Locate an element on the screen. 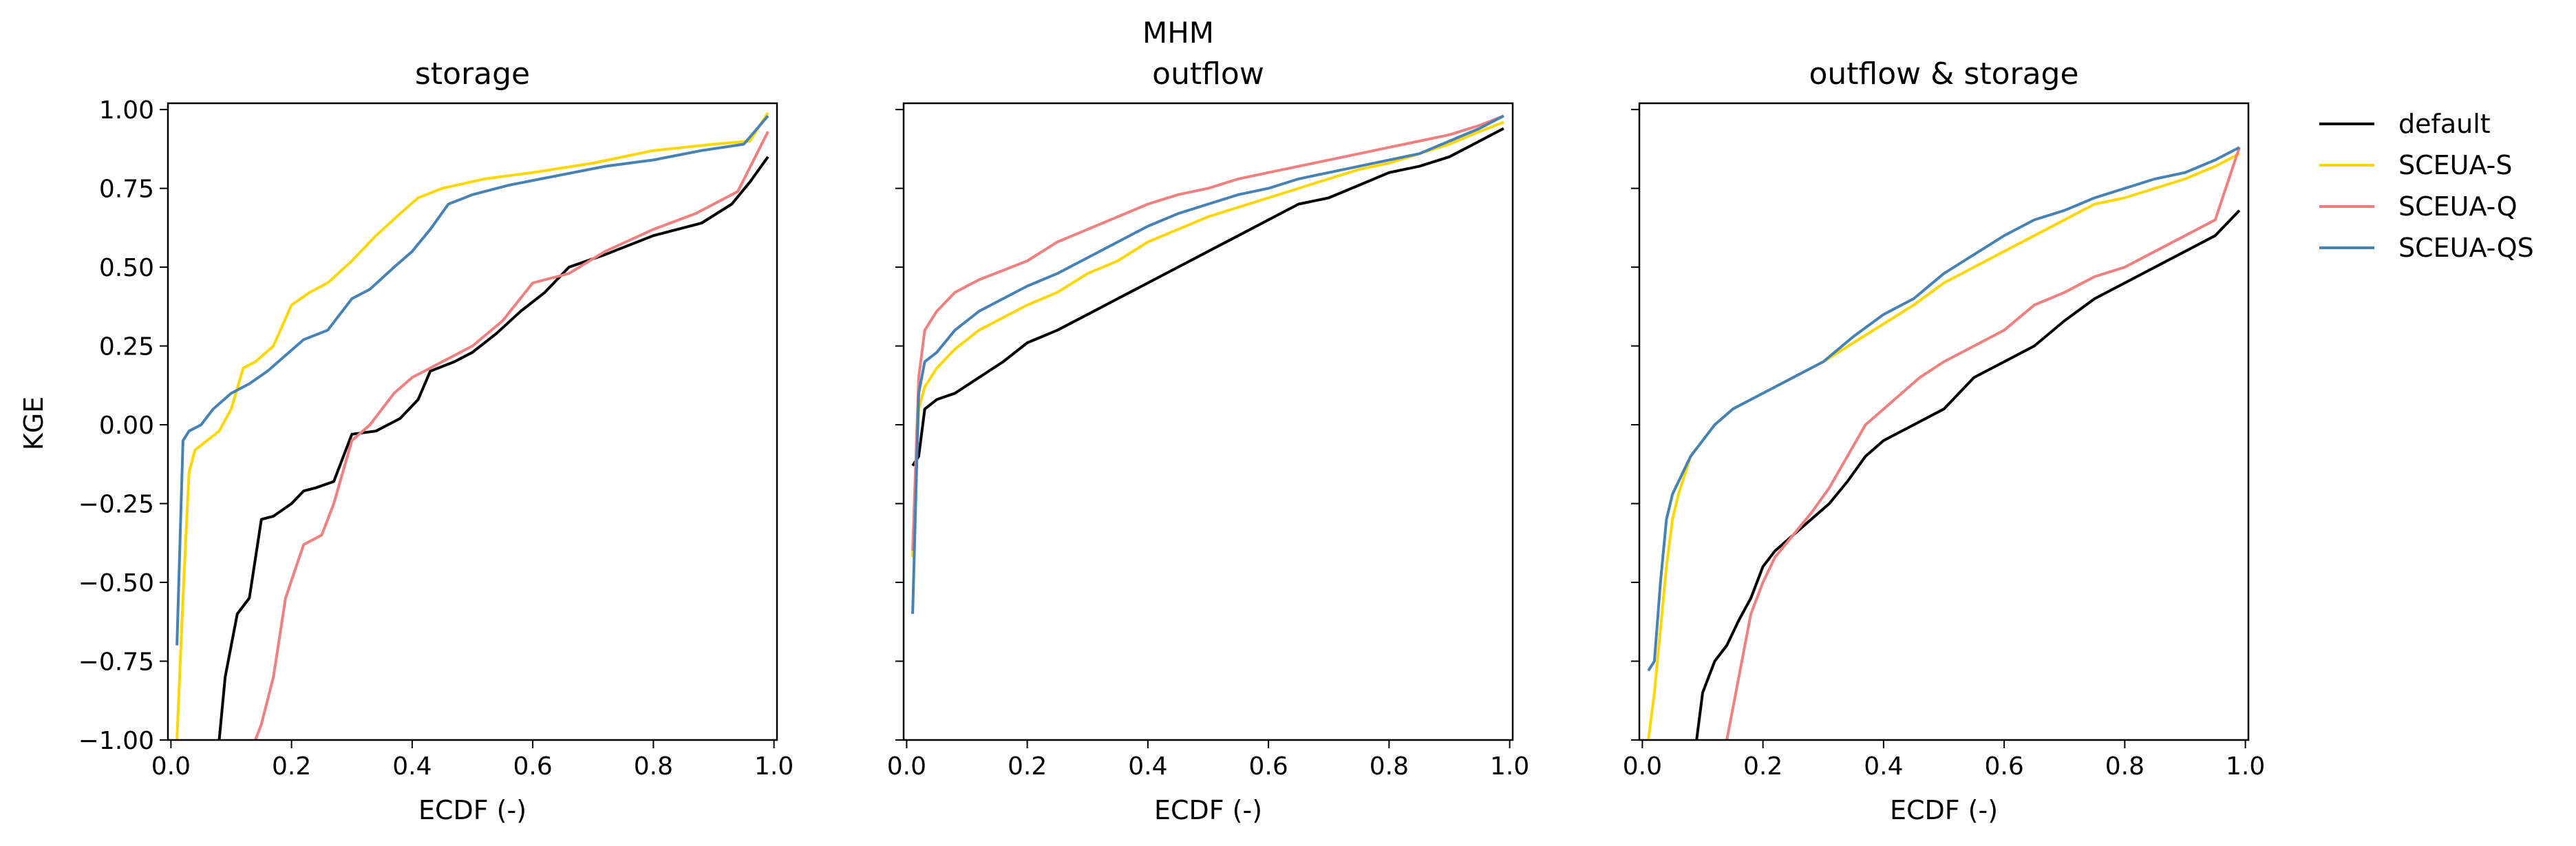 The height and width of the screenshot is (846, 2576). y-tick-label: 0.00 is located at coordinates (126, 426).